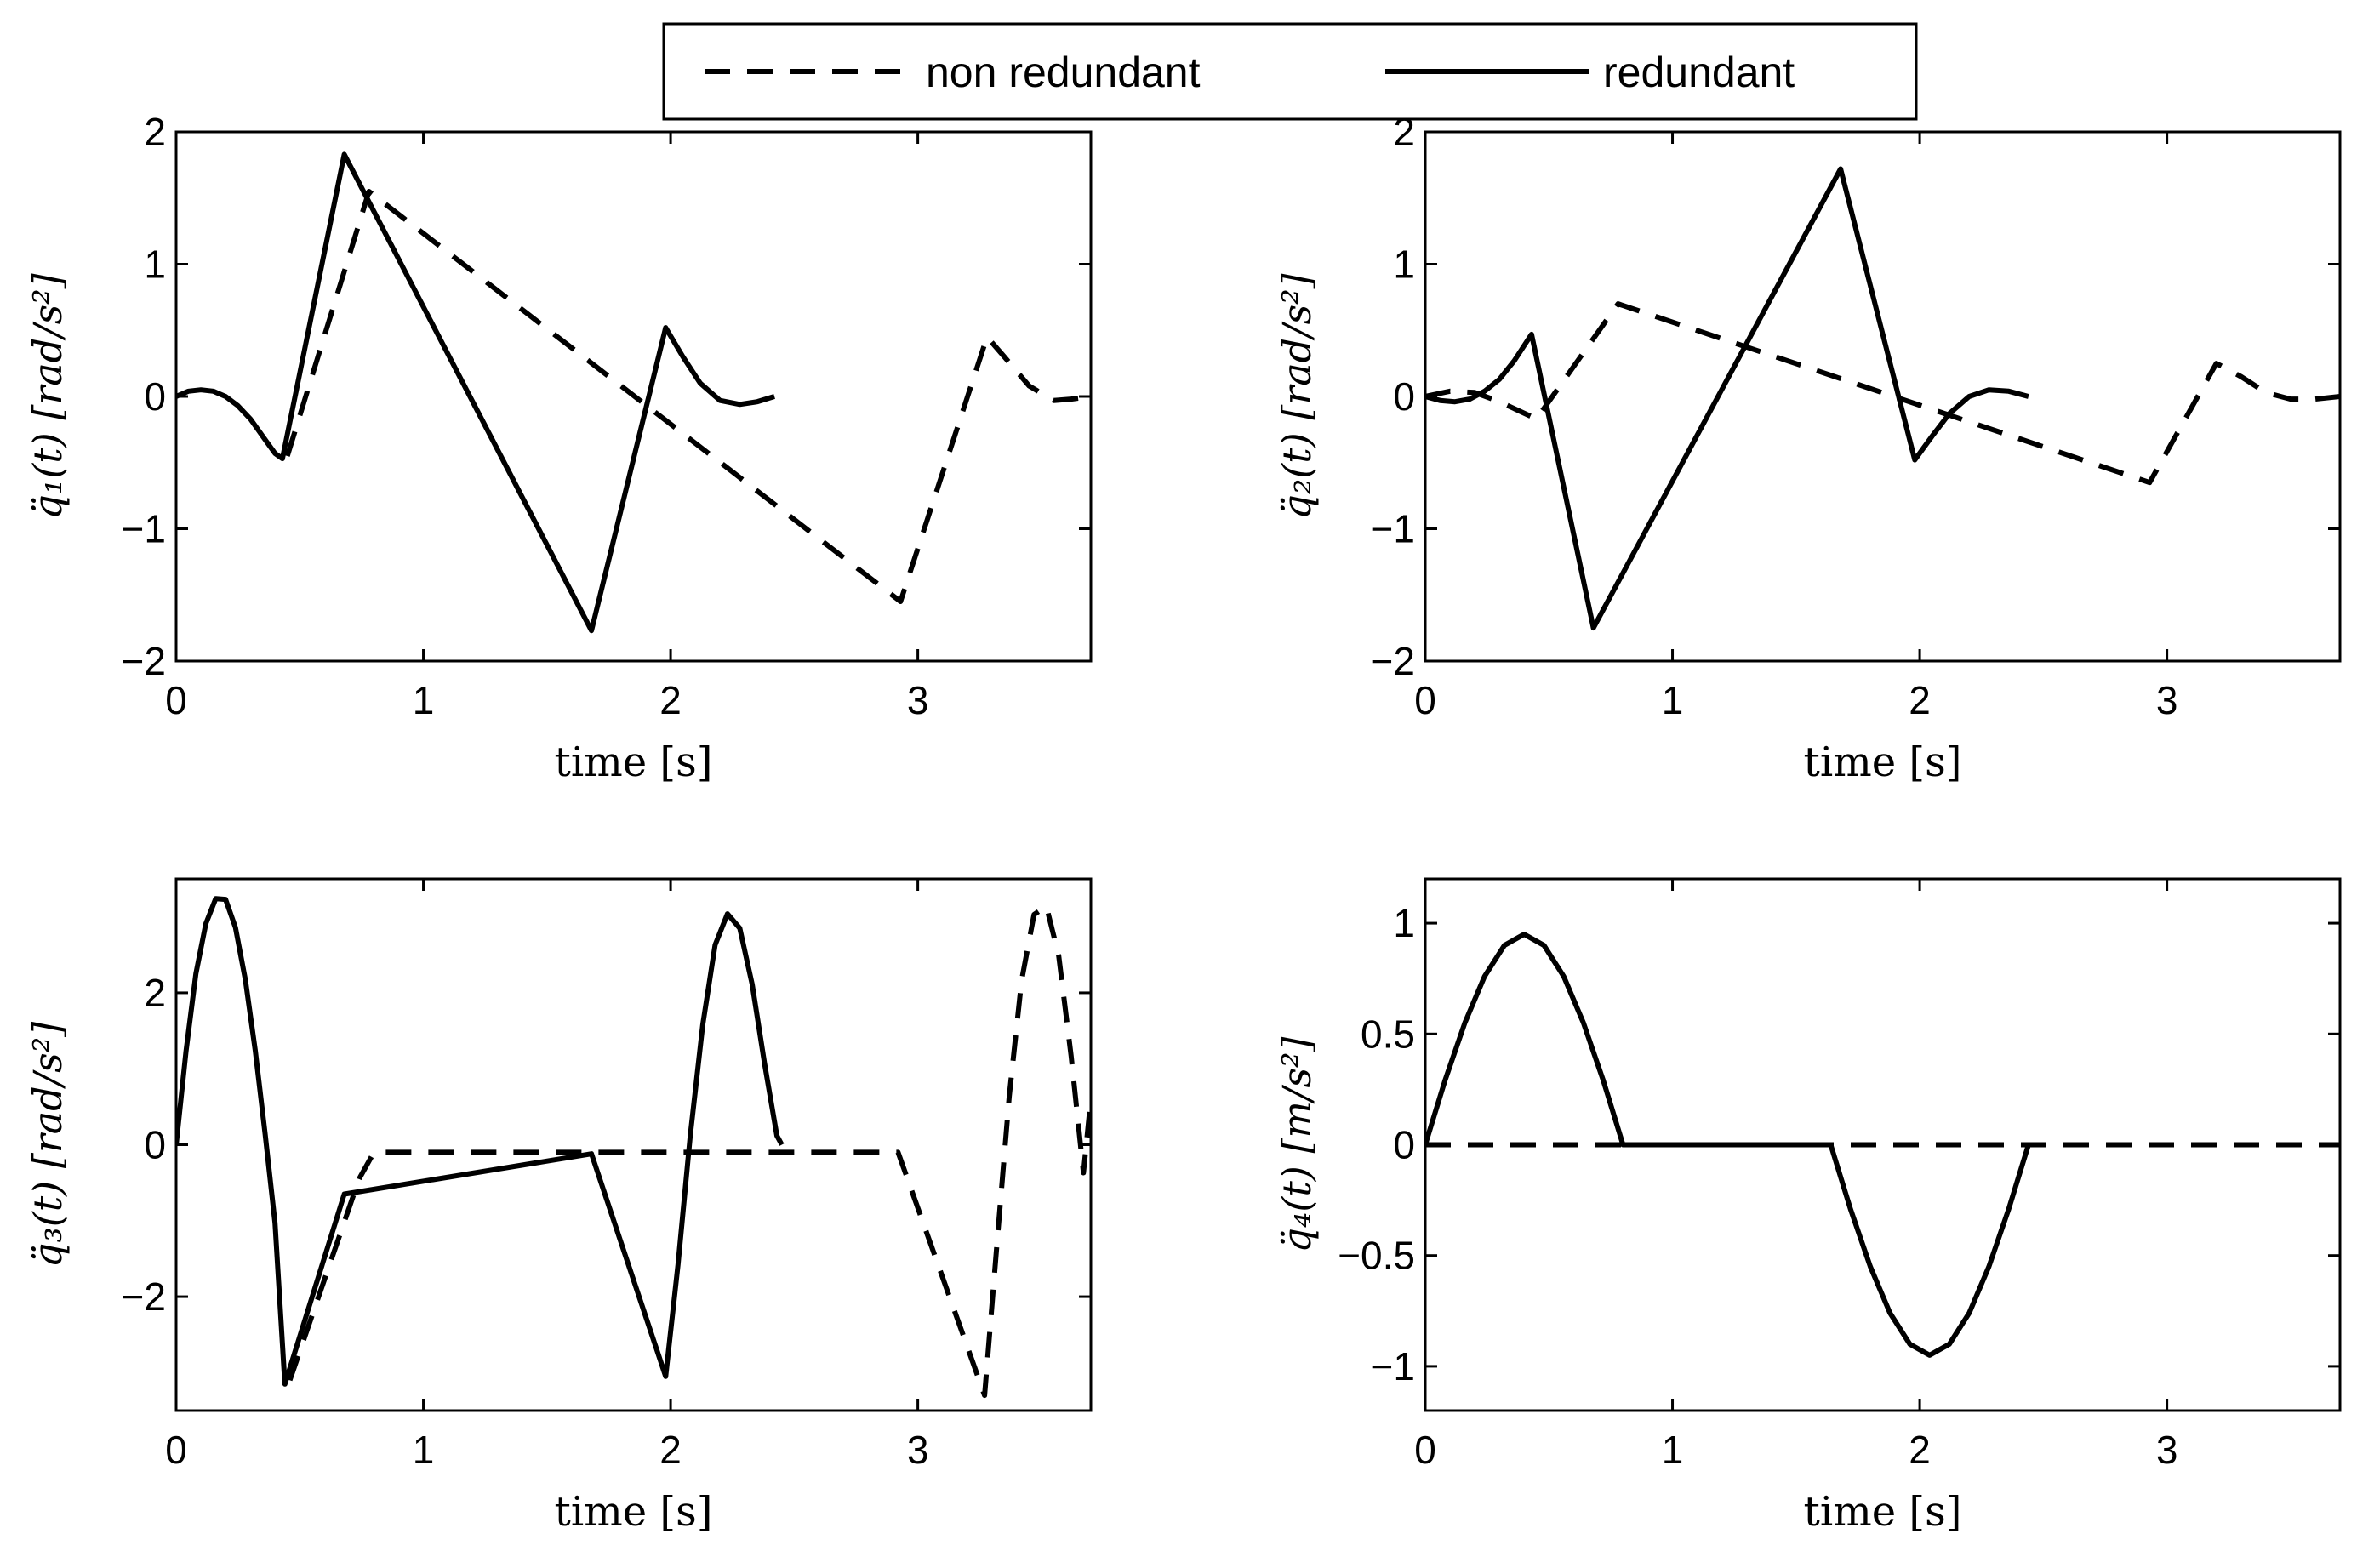 This screenshot has height=1568, width=2357. What do you see at coordinates (1388, 1034) in the screenshot?
I see `y-tick-label: 0.5` at bounding box center [1388, 1034].